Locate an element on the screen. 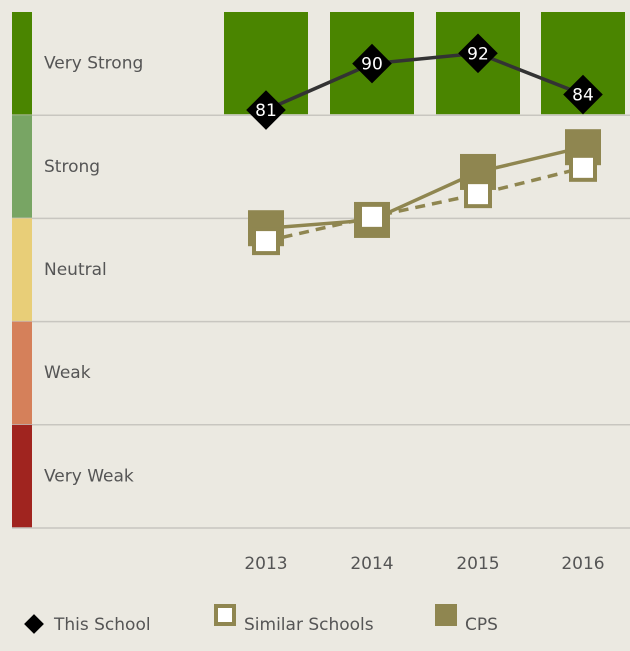  band-label: Very Strong is located at coordinates (93, 64).